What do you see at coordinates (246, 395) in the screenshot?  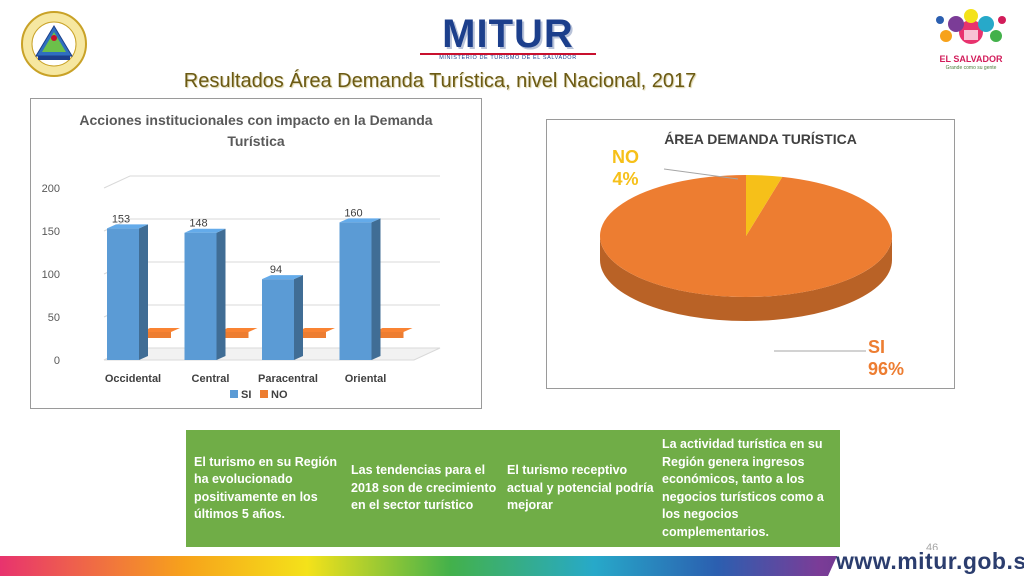 I see `legend-label-si: SI` at bounding box center [246, 395].